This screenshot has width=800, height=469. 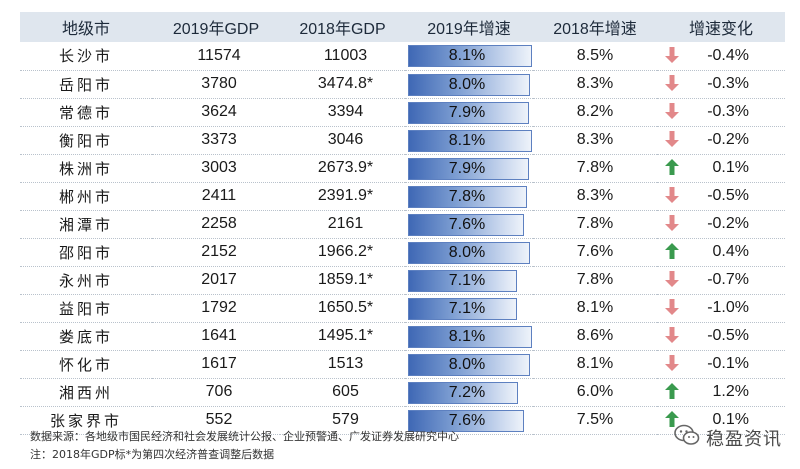 I want to click on growth-2018-cell: 8.5%, so click(x=595, y=56).